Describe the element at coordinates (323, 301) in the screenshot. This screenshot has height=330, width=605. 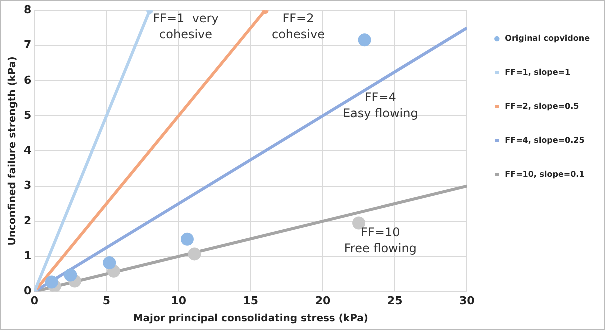
I see `x-tick-label: 20` at that location.